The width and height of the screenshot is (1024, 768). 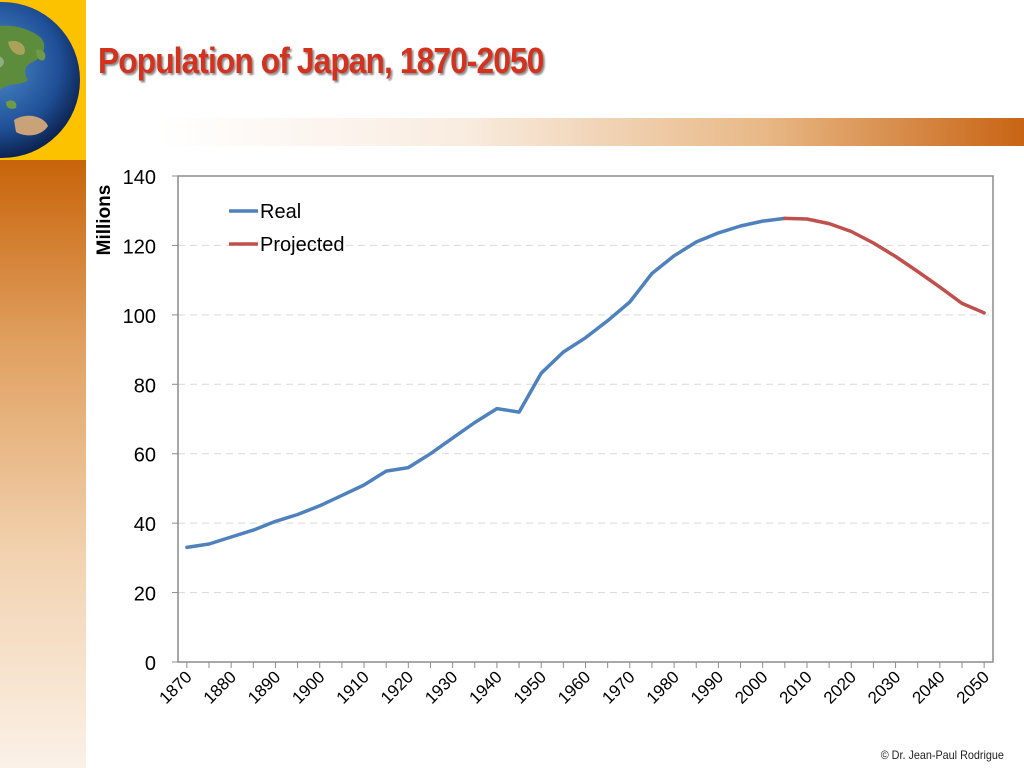 What do you see at coordinates (618, 687) in the screenshot?
I see `x-tick-label: 1970` at bounding box center [618, 687].